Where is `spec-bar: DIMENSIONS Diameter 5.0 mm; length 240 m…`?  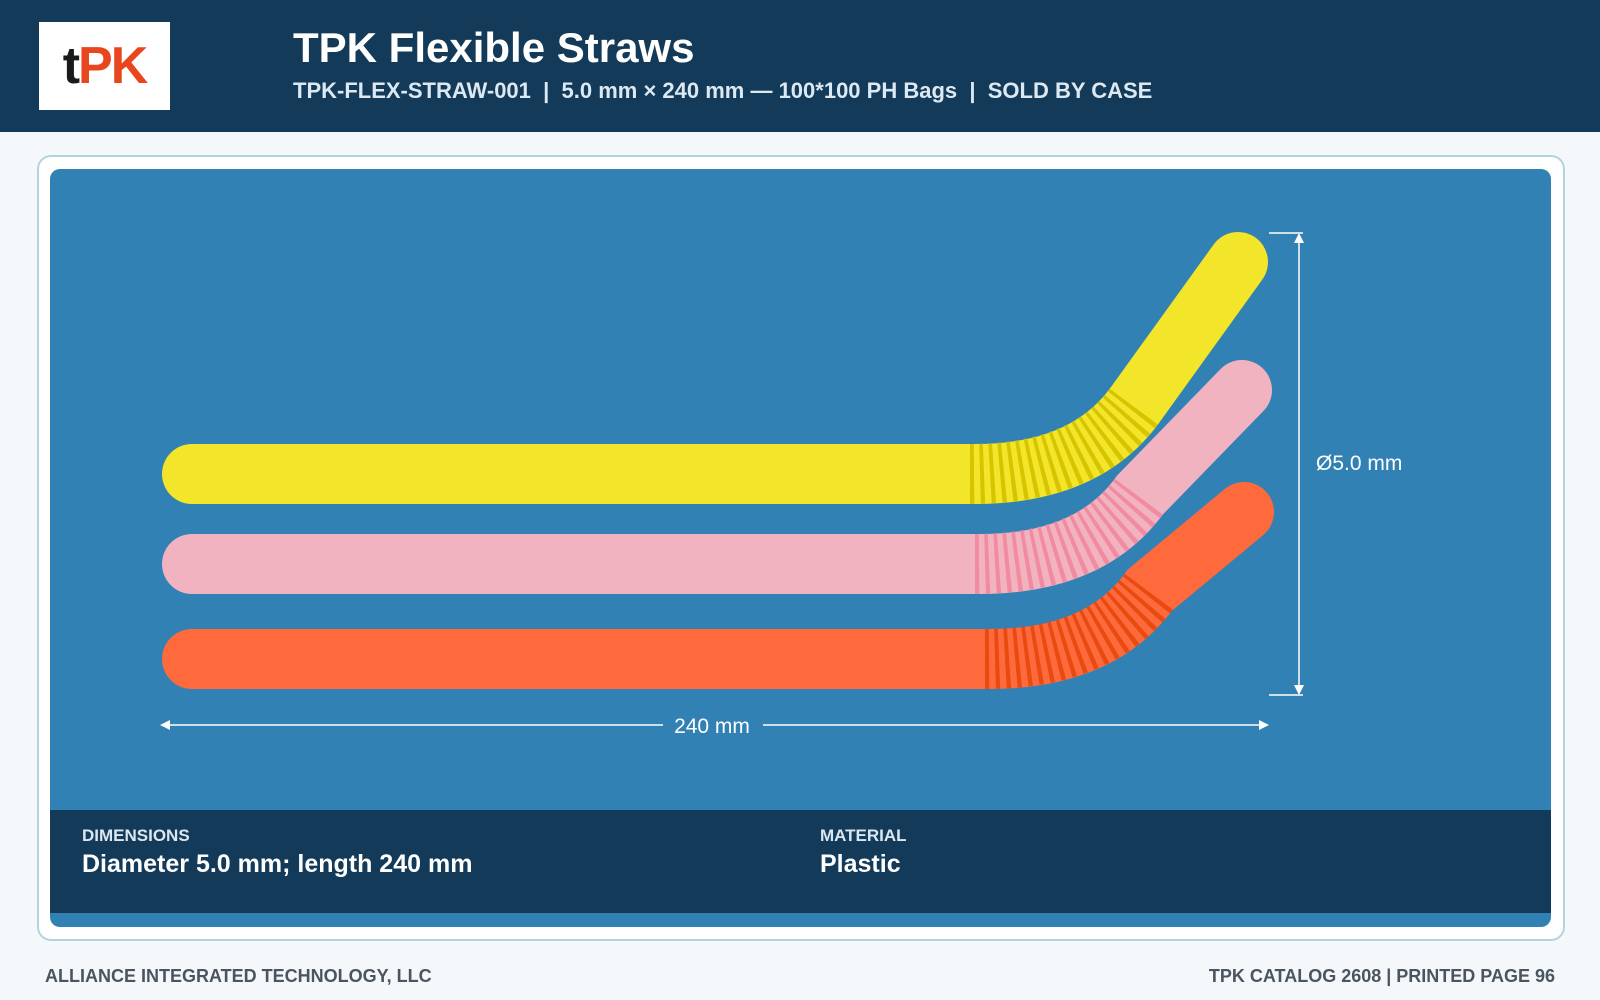
spec-bar: DIMENSIONS Diameter 5.0 mm; length 240 m… is located at coordinates (800, 861).